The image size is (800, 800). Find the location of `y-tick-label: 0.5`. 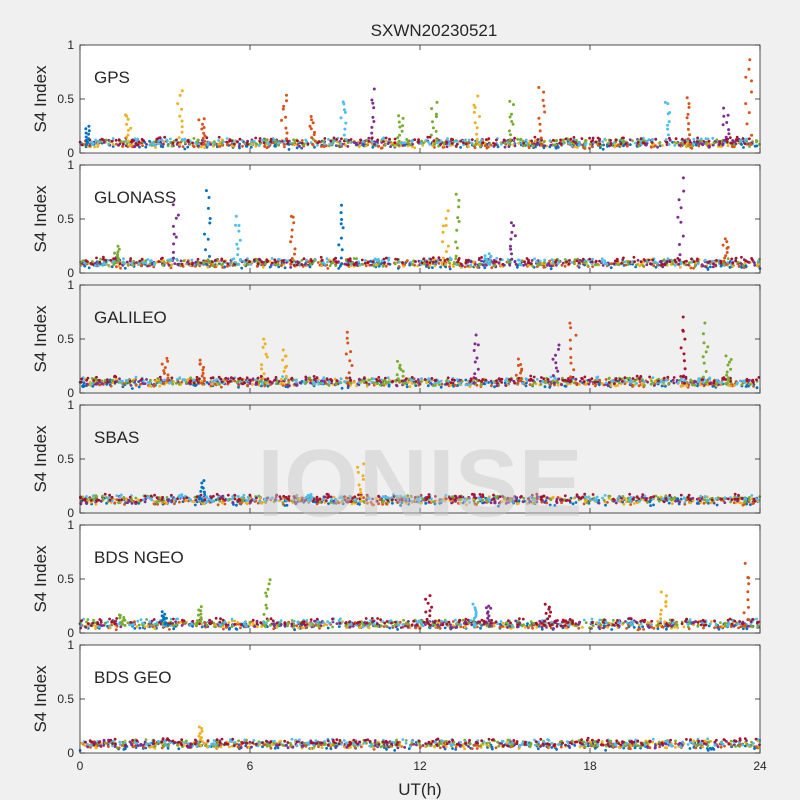

y-tick-label: 0.5 is located at coordinates (65, 339).